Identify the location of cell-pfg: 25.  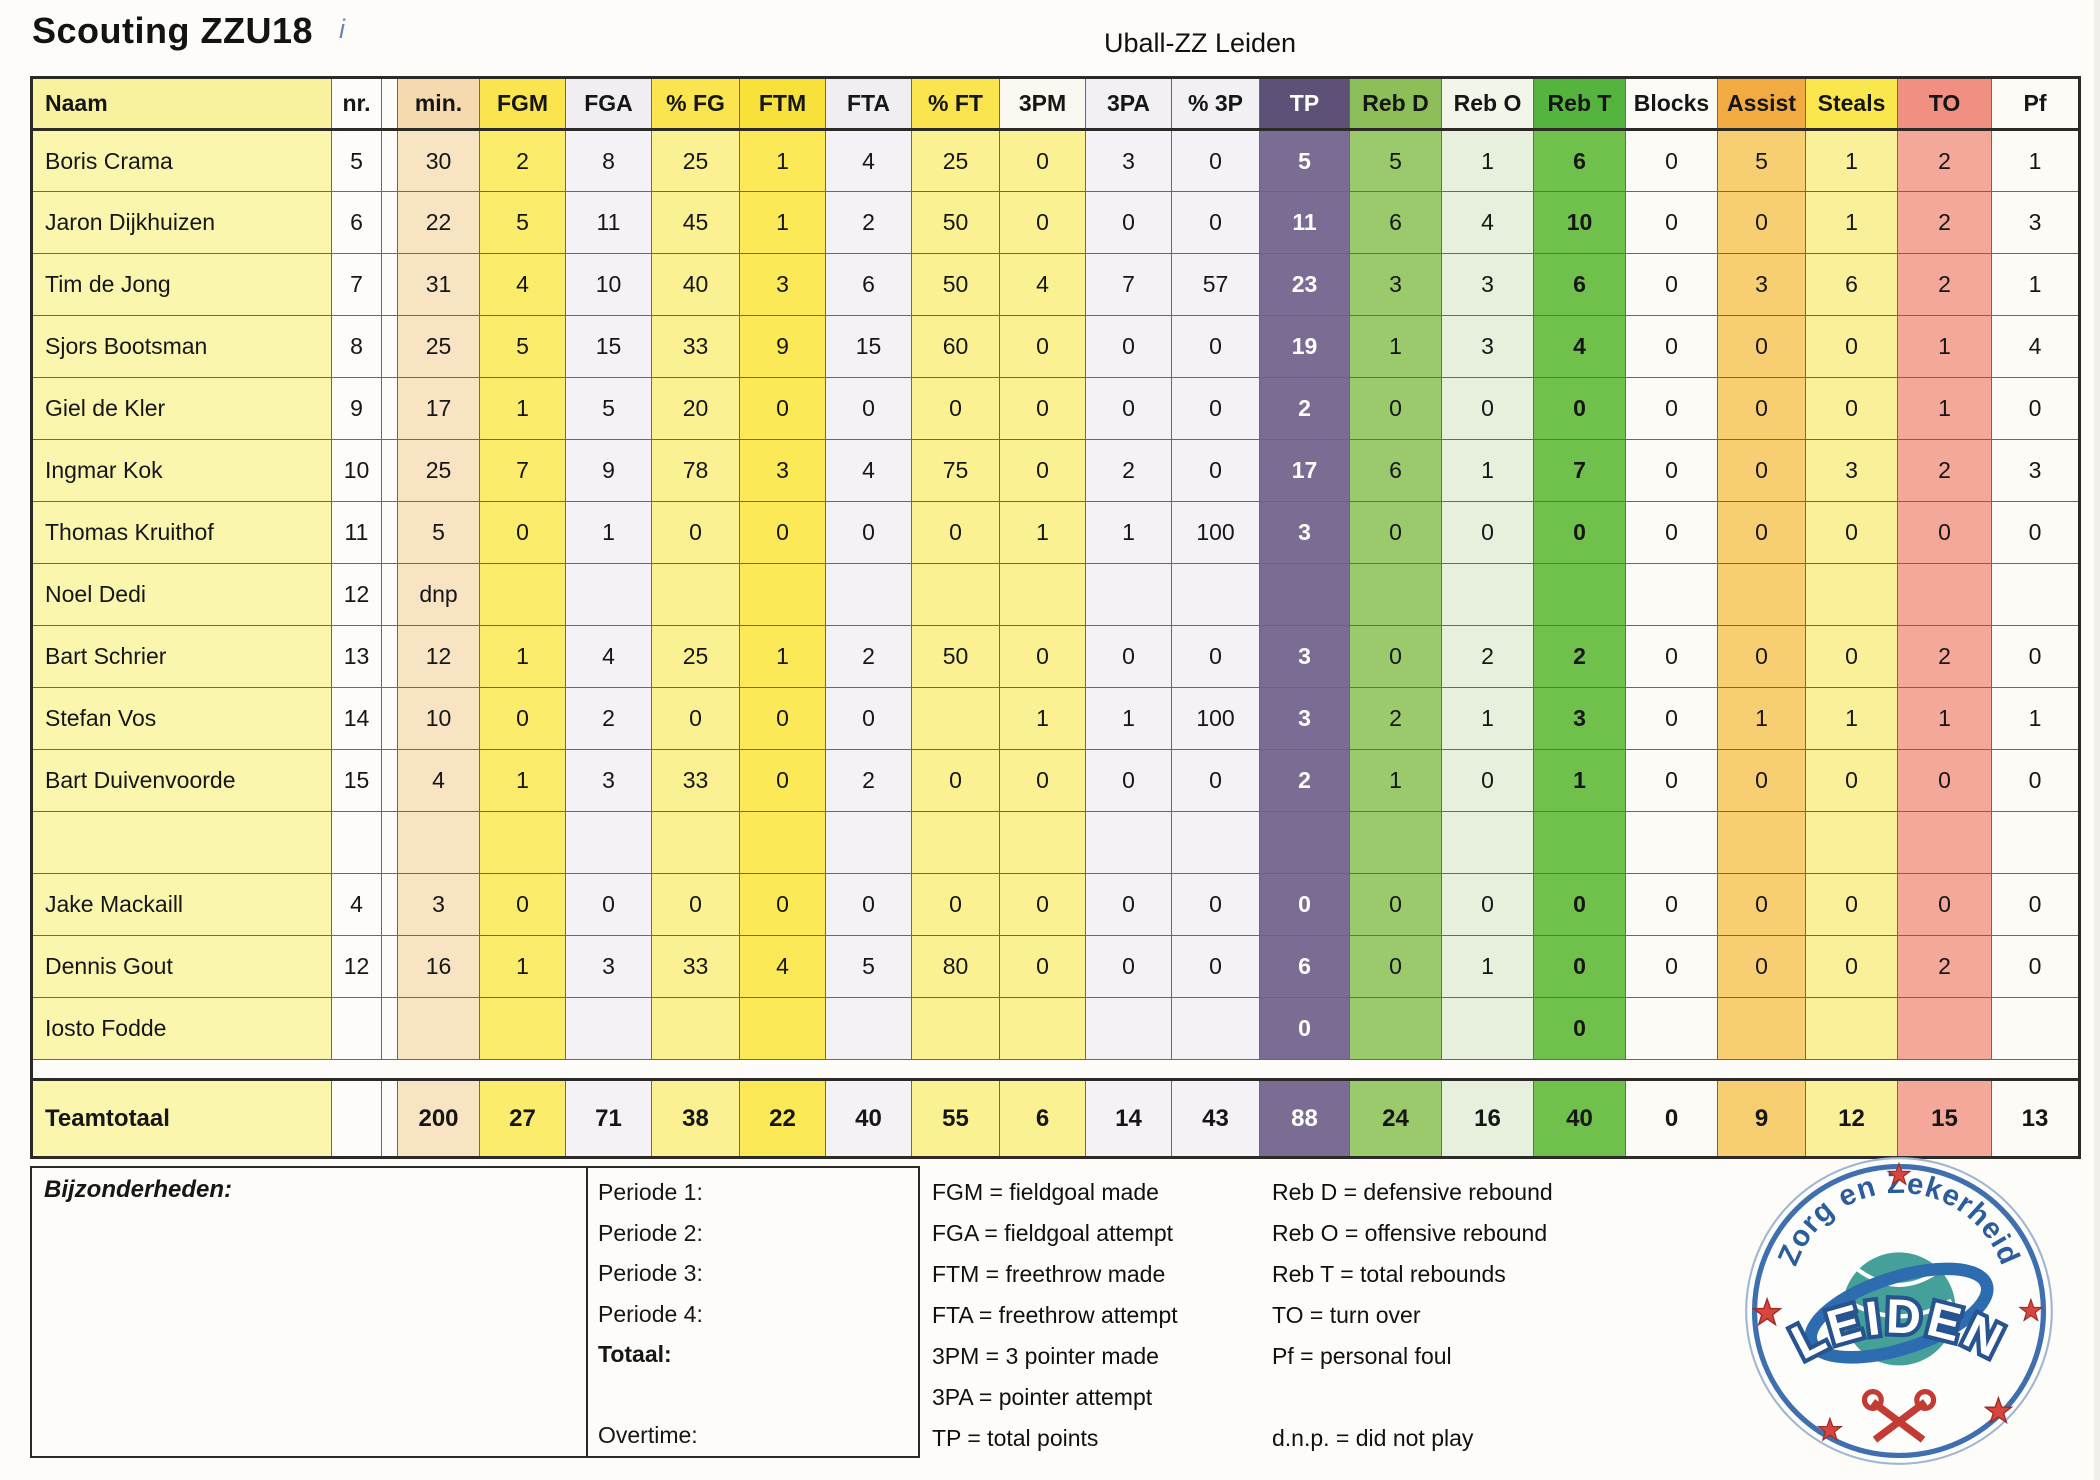
(695, 656).